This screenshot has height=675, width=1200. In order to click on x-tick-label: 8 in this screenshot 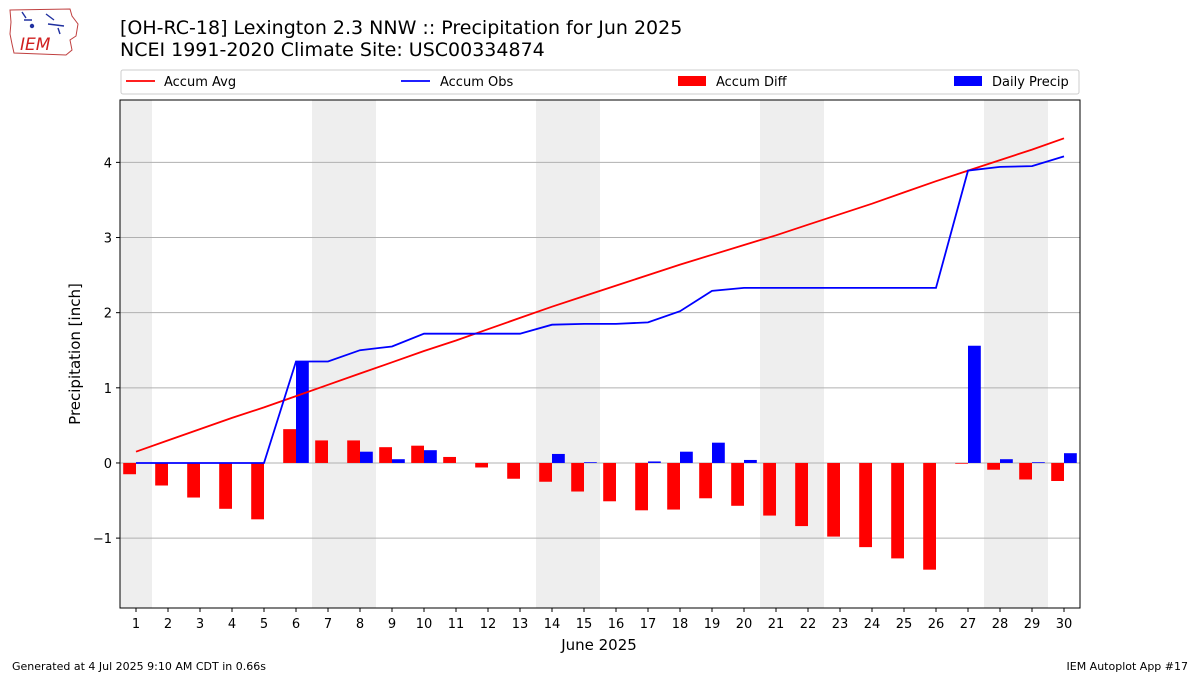, I will do `click(360, 624)`.